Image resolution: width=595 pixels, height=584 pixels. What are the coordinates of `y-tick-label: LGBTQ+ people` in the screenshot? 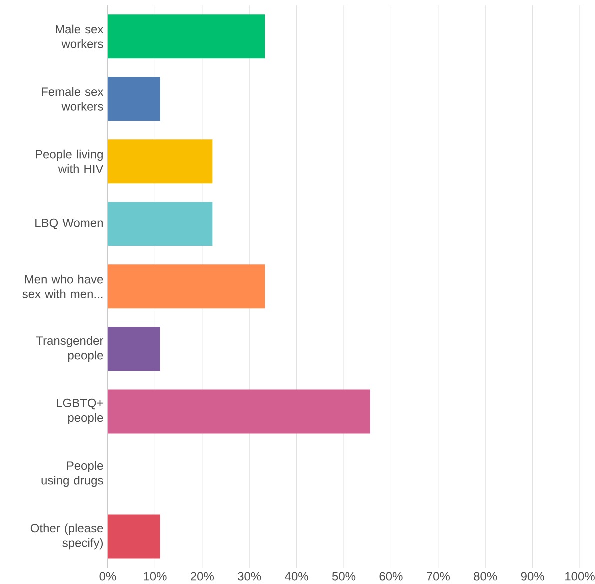 It's located at (80, 411).